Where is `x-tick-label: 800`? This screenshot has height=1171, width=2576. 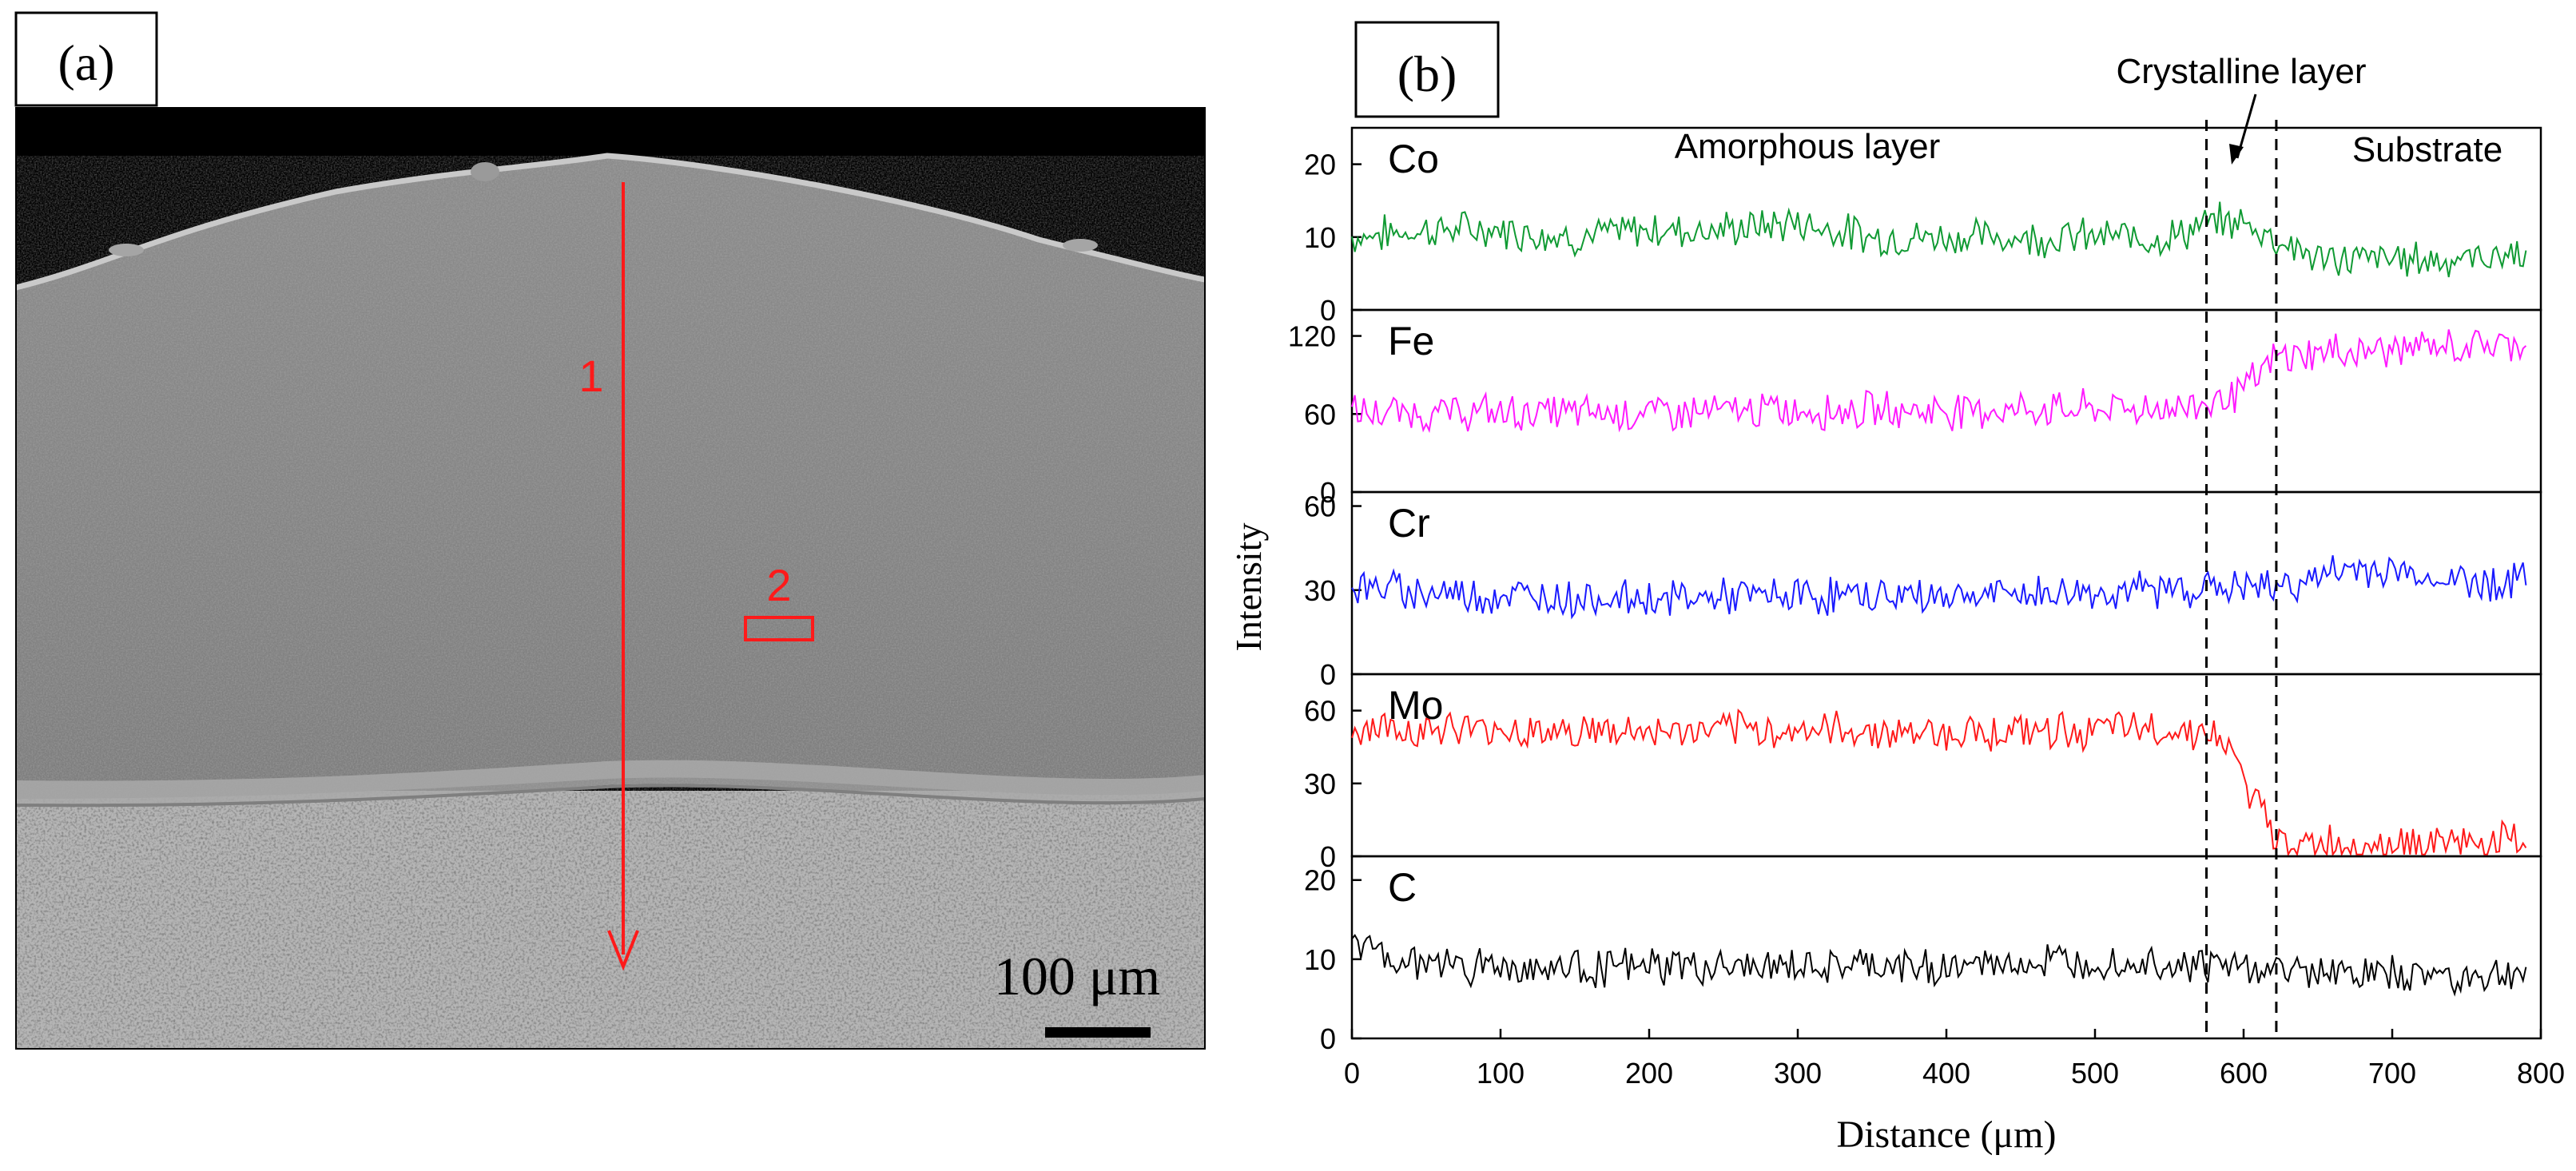 x-tick-label: 800 is located at coordinates (2541, 1073).